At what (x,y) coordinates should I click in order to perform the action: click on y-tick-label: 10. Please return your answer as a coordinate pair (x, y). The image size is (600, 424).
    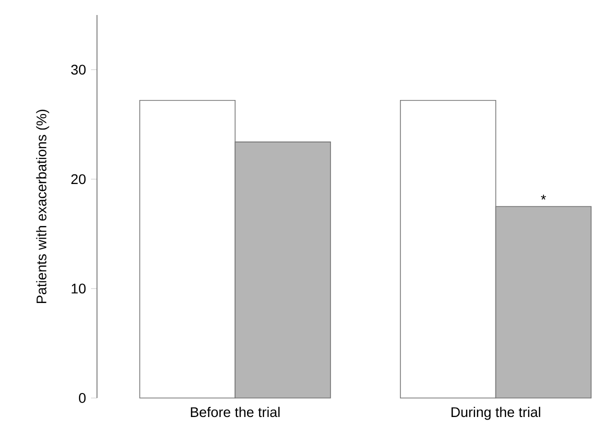
    Looking at the image, I should click on (79, 289).